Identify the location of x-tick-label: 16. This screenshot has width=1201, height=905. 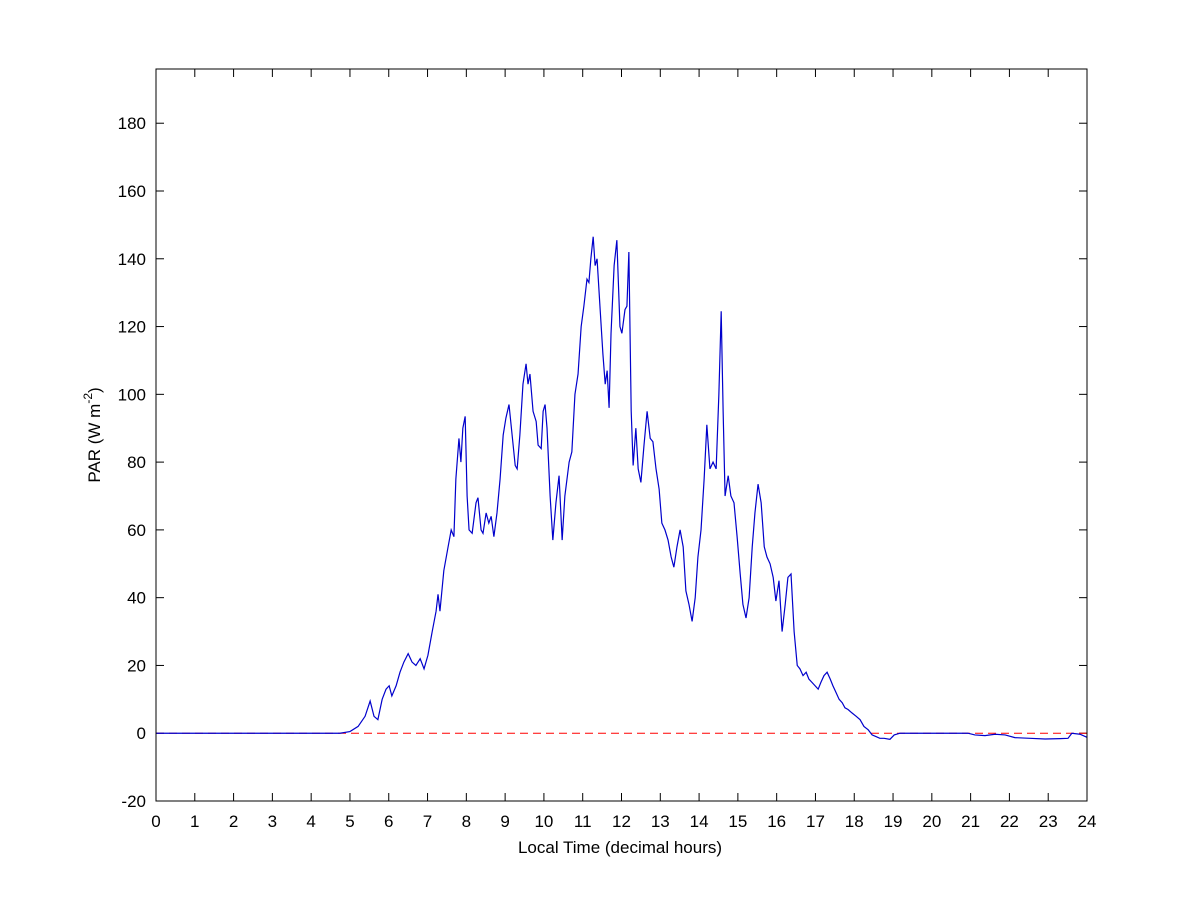
(776, 821).